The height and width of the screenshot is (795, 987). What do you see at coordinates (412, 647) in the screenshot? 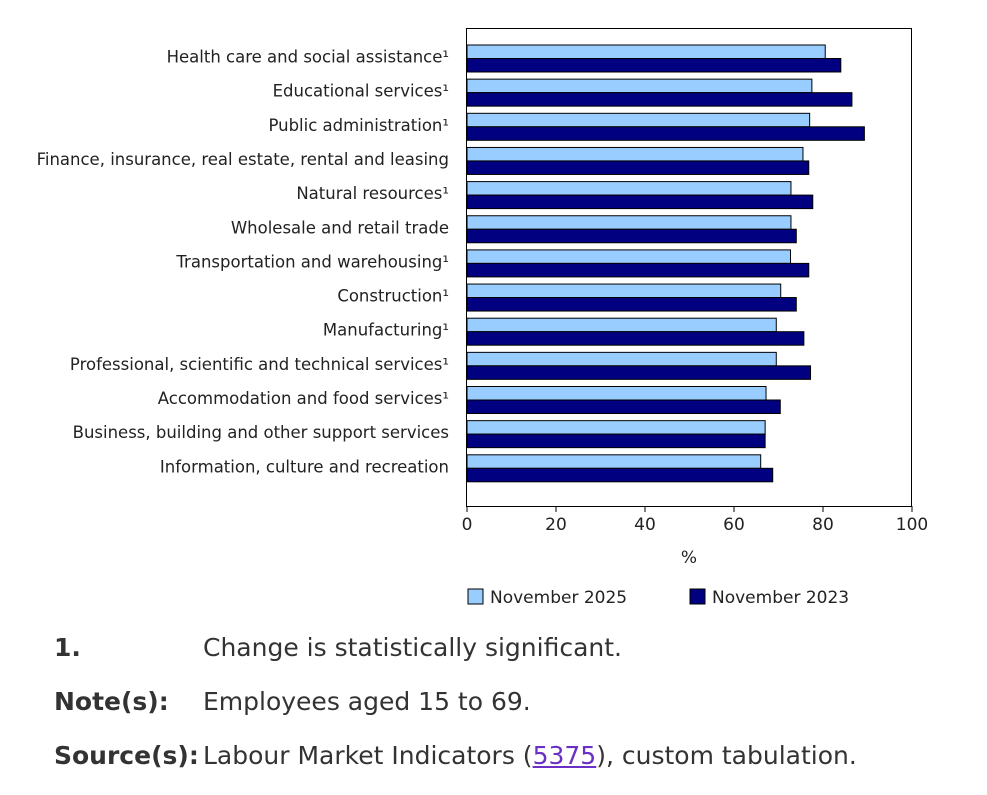
I see `footnote-text: Change is statistically significant.` at bounding box center [412, 647].